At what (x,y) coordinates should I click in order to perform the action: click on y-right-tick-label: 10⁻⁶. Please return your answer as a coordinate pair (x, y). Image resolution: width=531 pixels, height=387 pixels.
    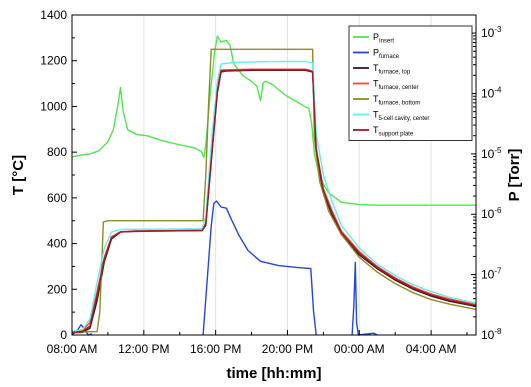
    Looking at the image, I should click on (491, 213).